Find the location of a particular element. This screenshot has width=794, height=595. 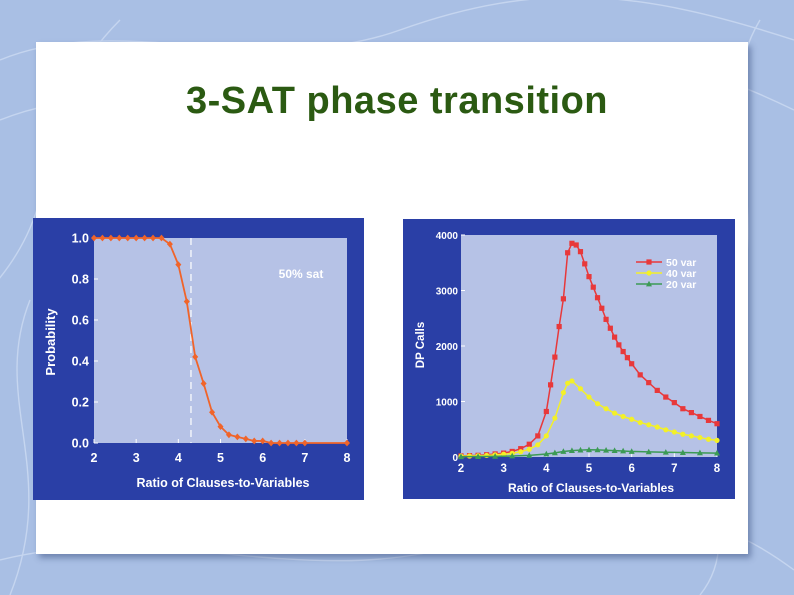

series-20-var is located at coordinates (589, 453).